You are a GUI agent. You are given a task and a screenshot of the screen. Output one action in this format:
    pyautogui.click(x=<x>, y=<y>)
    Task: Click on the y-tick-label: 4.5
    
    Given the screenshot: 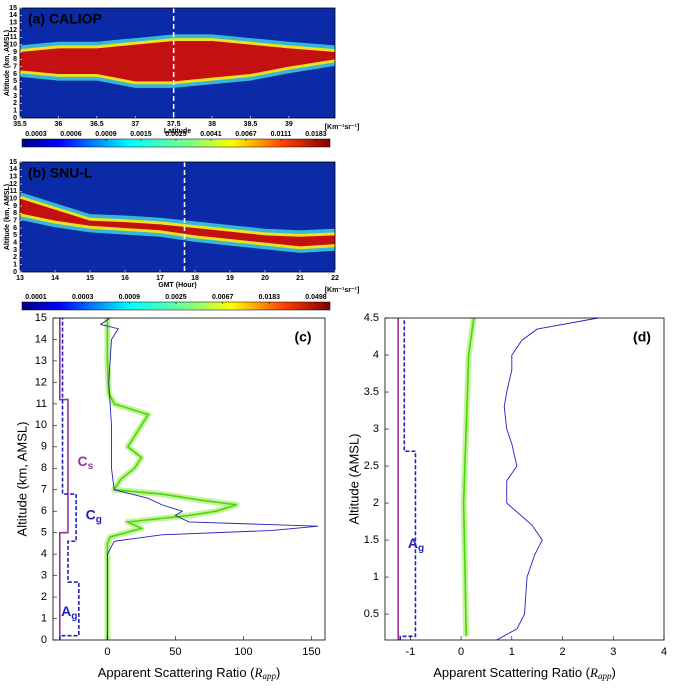 What is the action you would take?
    pyautogui.click(x=371, y=318)
    